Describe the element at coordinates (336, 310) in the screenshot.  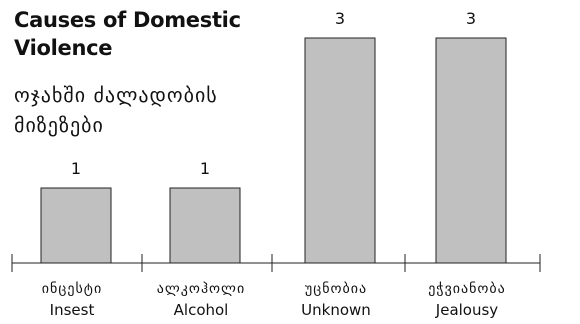
I see `x-tick-label-en-3: Unknown` at that location.